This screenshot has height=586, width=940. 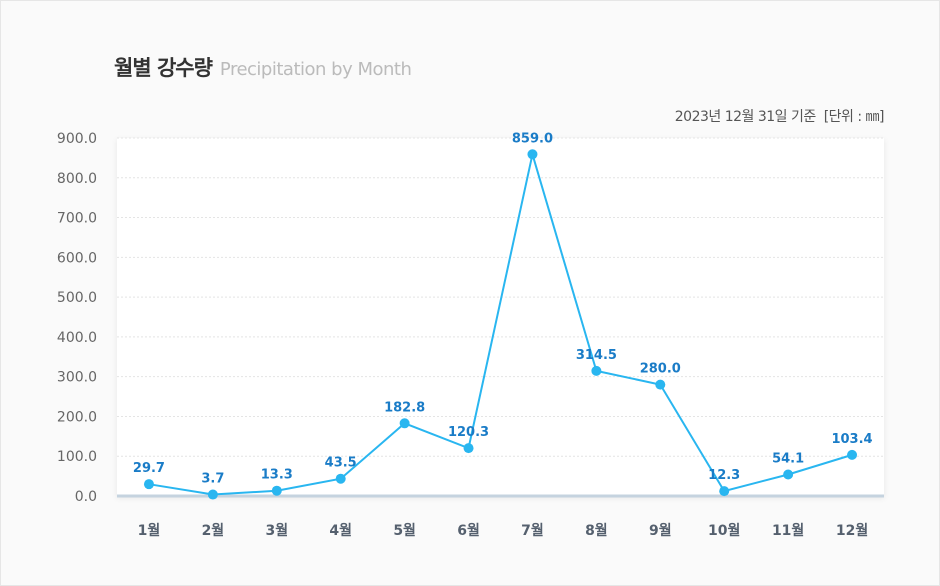 What do you see at coordinates (86, 497) in the screenshot?
I see `y-tick-label: 0.0` at bounding box center [86, 497].